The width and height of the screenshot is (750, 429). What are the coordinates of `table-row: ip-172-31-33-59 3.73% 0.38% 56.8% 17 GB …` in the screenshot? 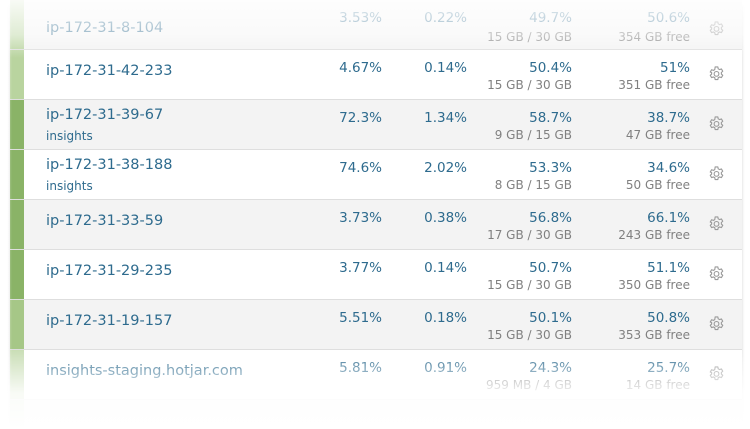 It's located at (376, 225).